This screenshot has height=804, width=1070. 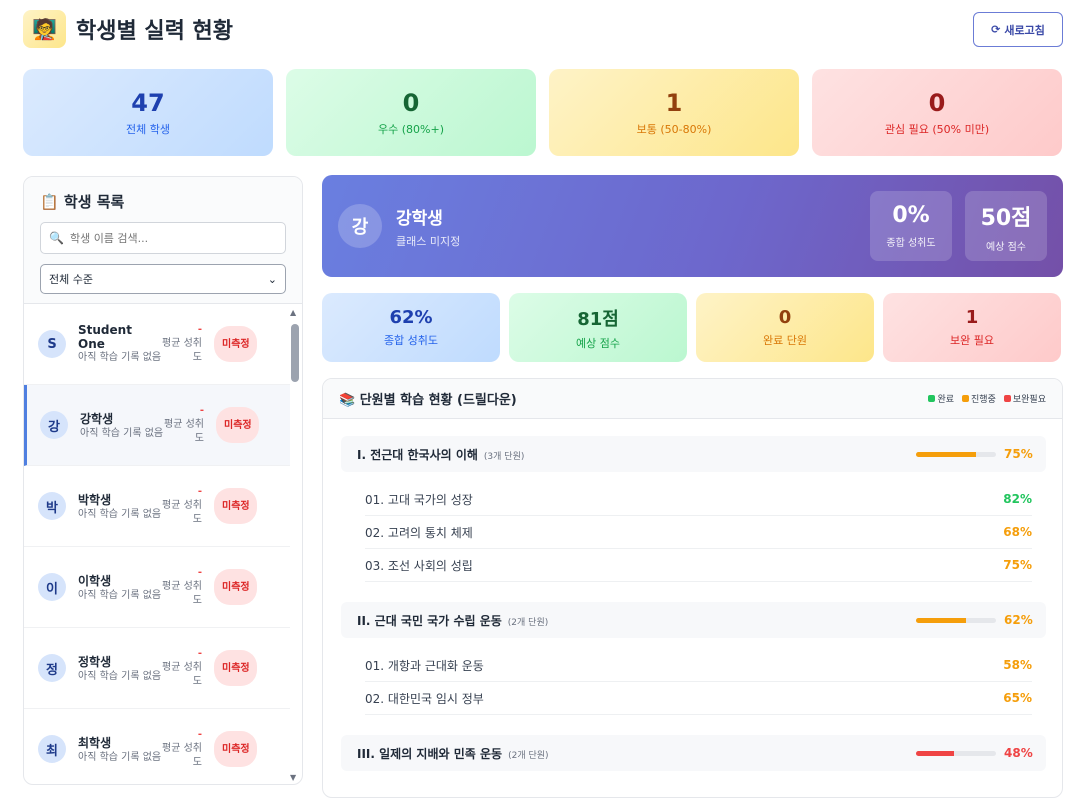 I want to click on legend-label: 보완필요, so click(x=1029, y=400).